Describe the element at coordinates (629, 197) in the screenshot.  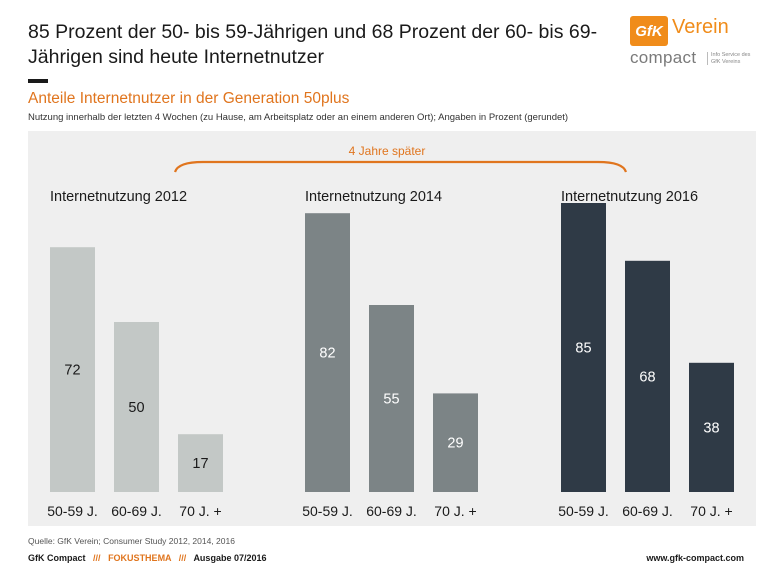
I see `series-title: Internetnutzung 2016` at that location.